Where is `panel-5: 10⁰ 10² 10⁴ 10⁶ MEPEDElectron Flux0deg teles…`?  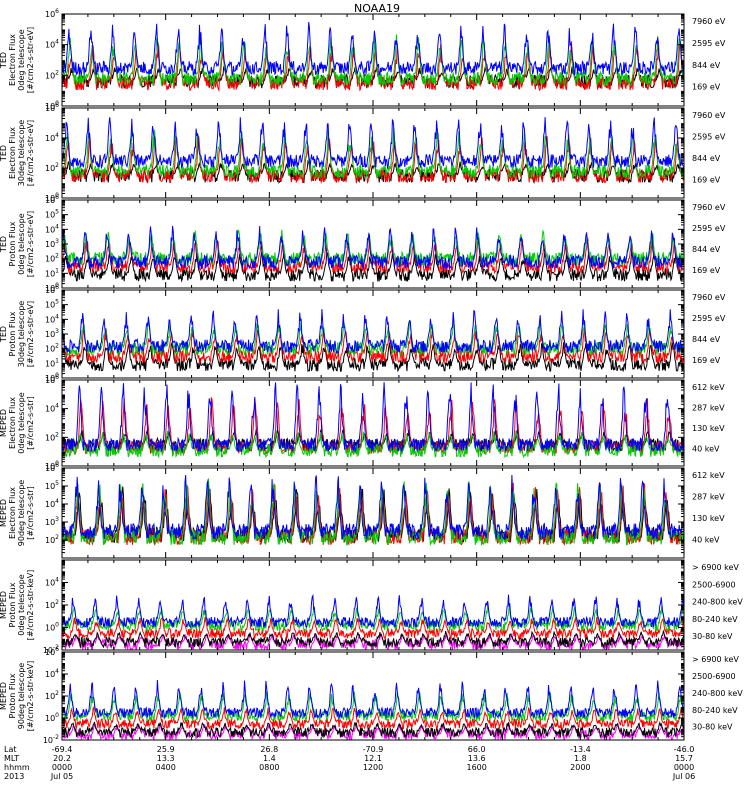 panel-5: 10⁰ 10² 10⁴ 10⁶ MEPEDElectron Flux0deg teles… is located at coordinates (362, 422).